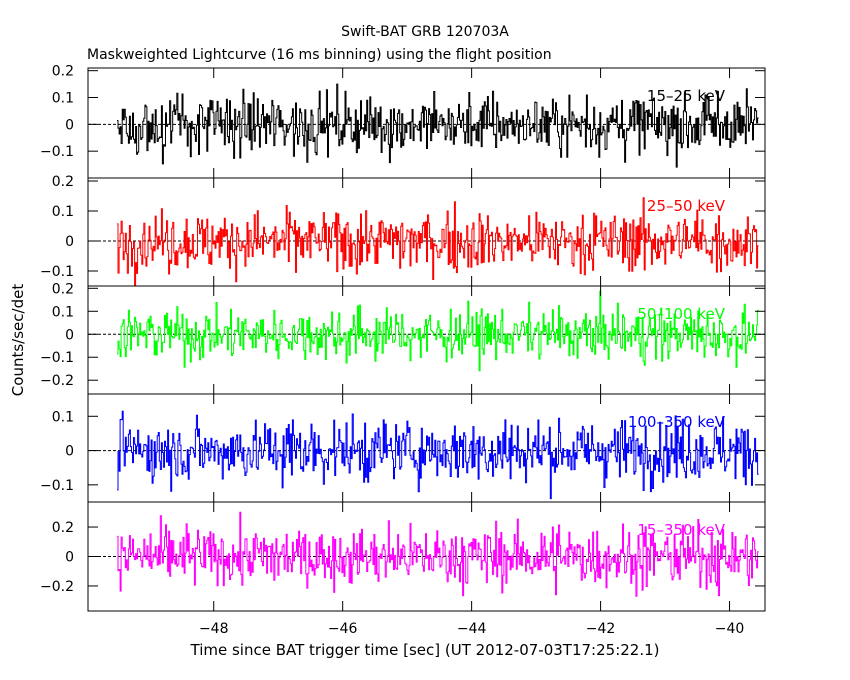  Describe the element at coordinates (677, 422) in the screenshot. I see `series-label: 100–350 keV` at that location.